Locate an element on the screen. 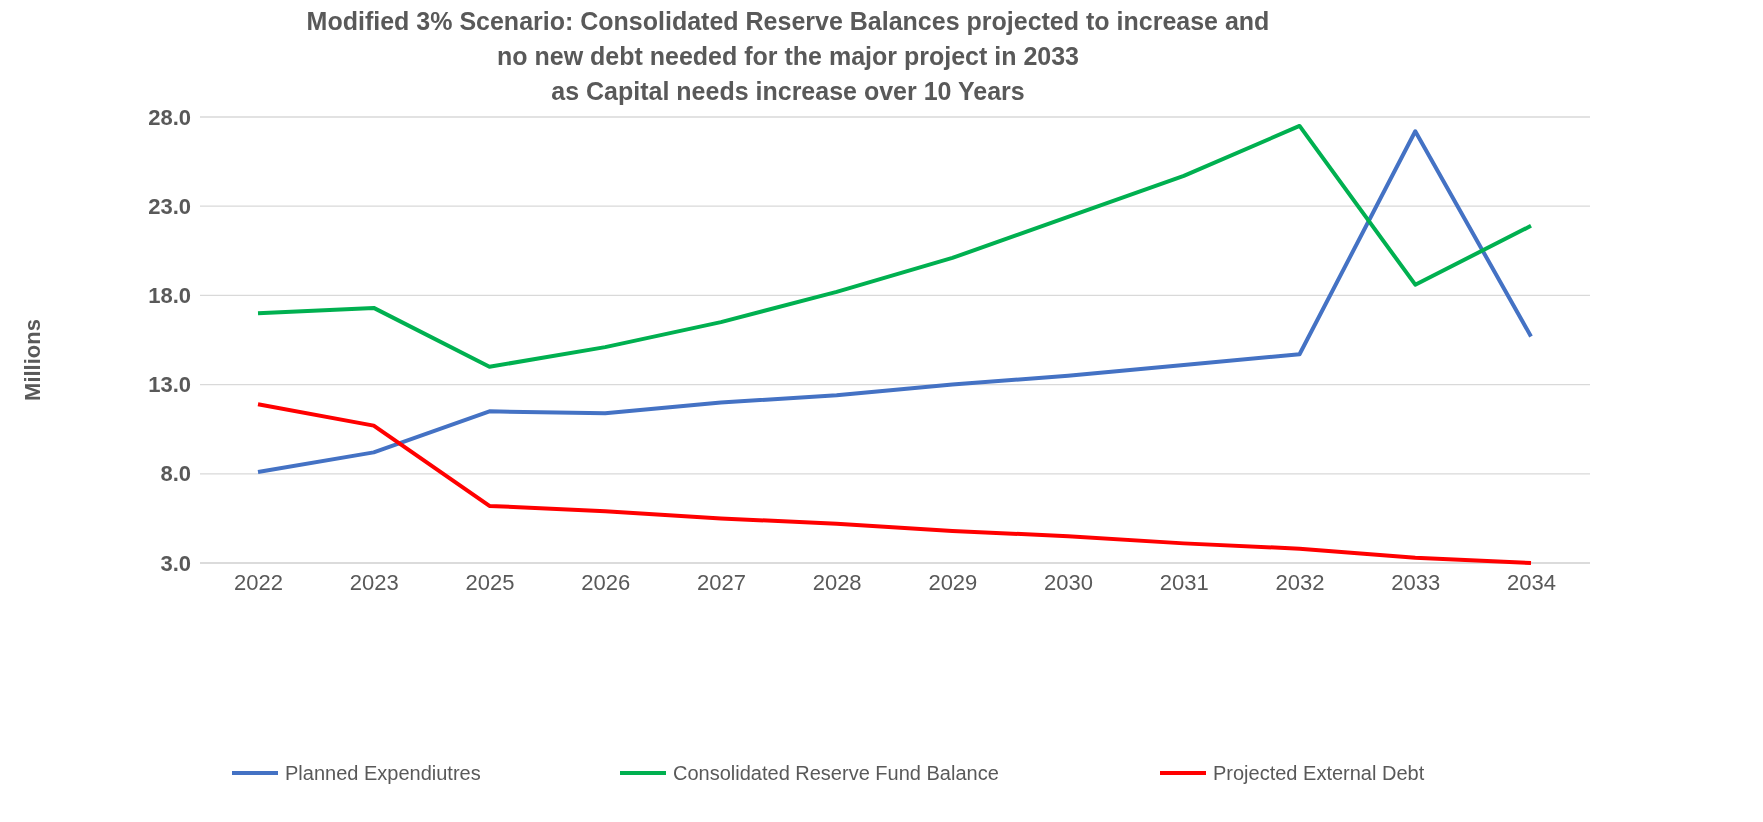 The width and height of the screenshot is (1763, 822). y-axis-title: Millions is located at coordinates (32, 360).